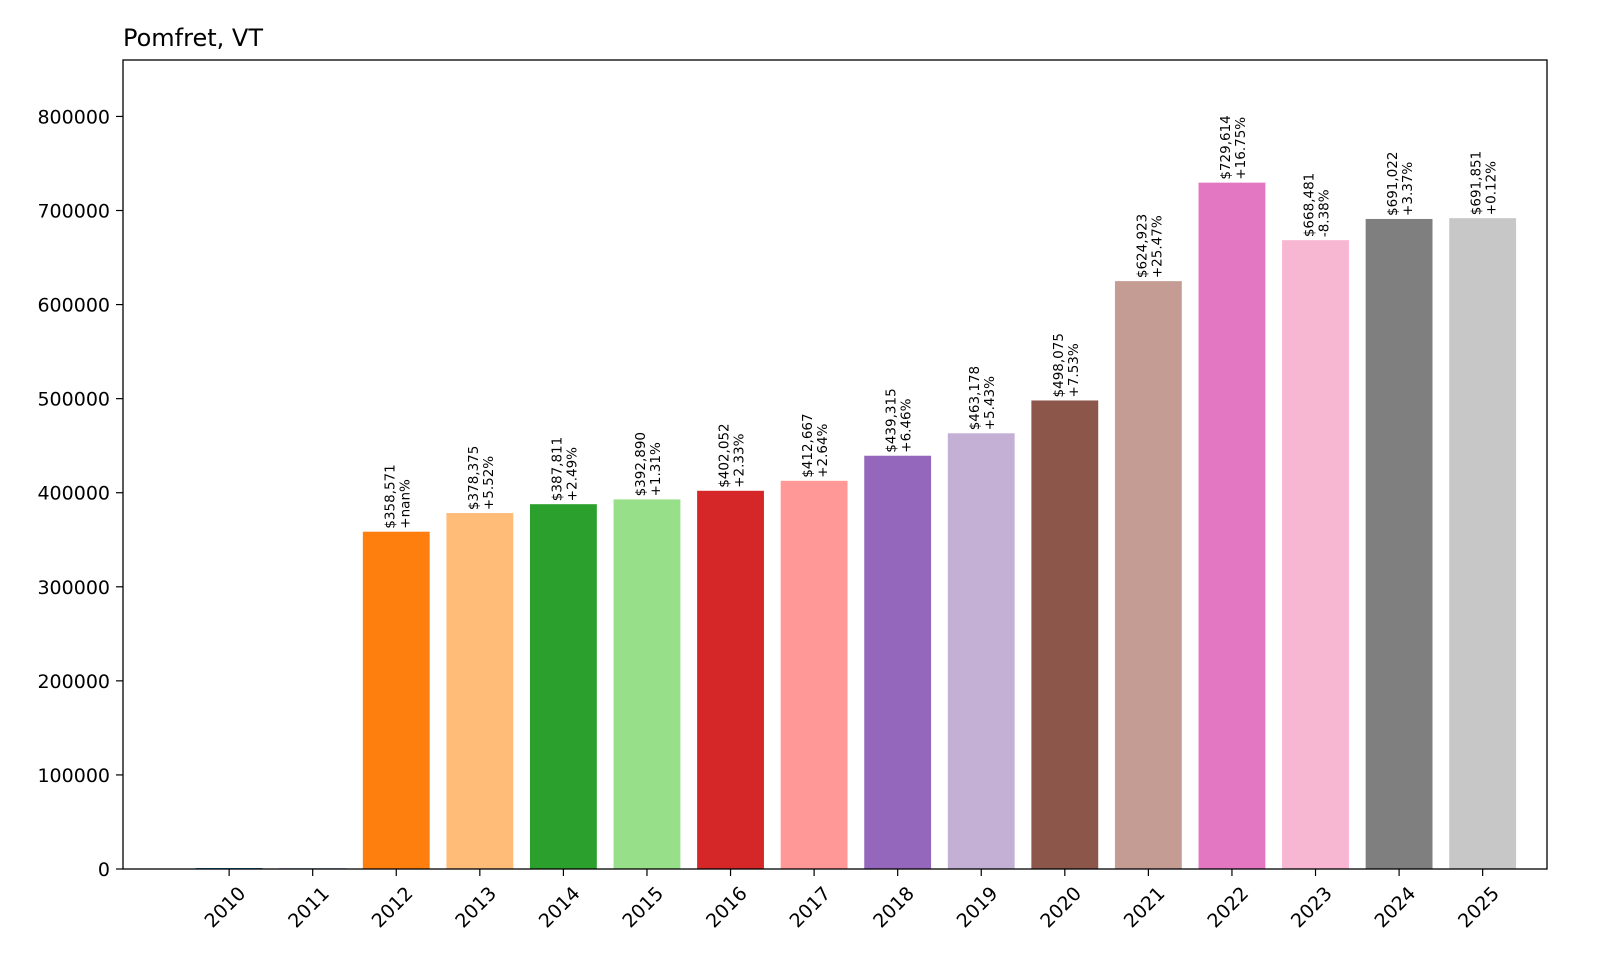 The image size is (1600, 964). Describe the element at coordinates (73, 588) in the screenshot. I see `y-tick-label: 300000` at that location.